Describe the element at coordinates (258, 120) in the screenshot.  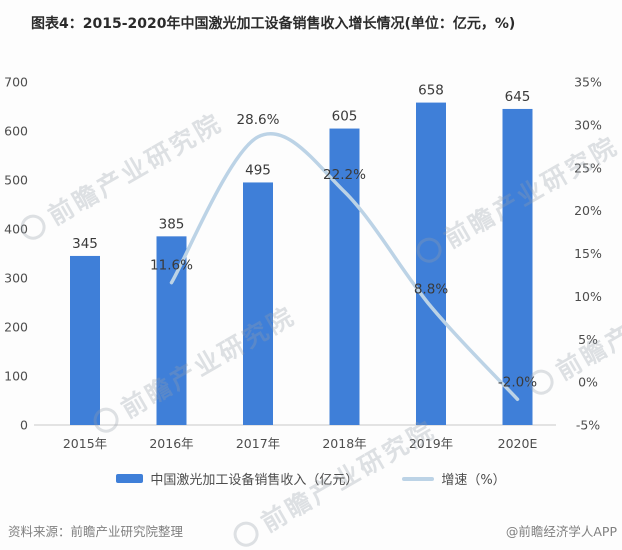
I see `growth-value-label: 28.6%` at that location.